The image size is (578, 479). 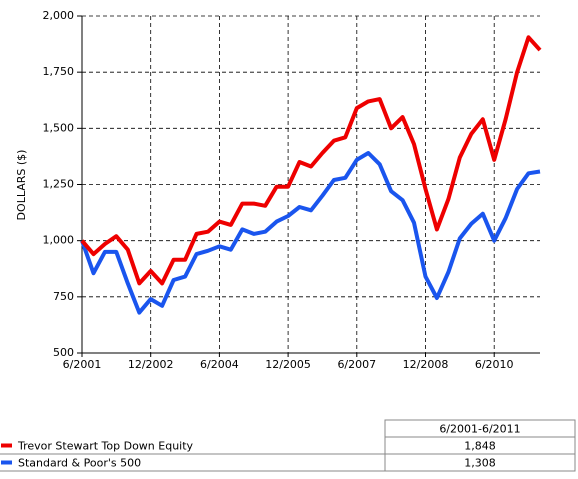 I want to click on y-tick-label: 500, so click(x=63, y=352).